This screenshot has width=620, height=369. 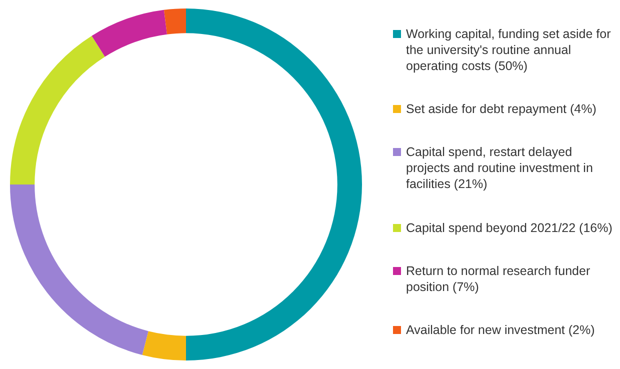 What do you see at coordinates (501, 108) in the screenshot?
I see `legend-label: Set aside for debt repayment (4%)` at bounding box center [501, 108].